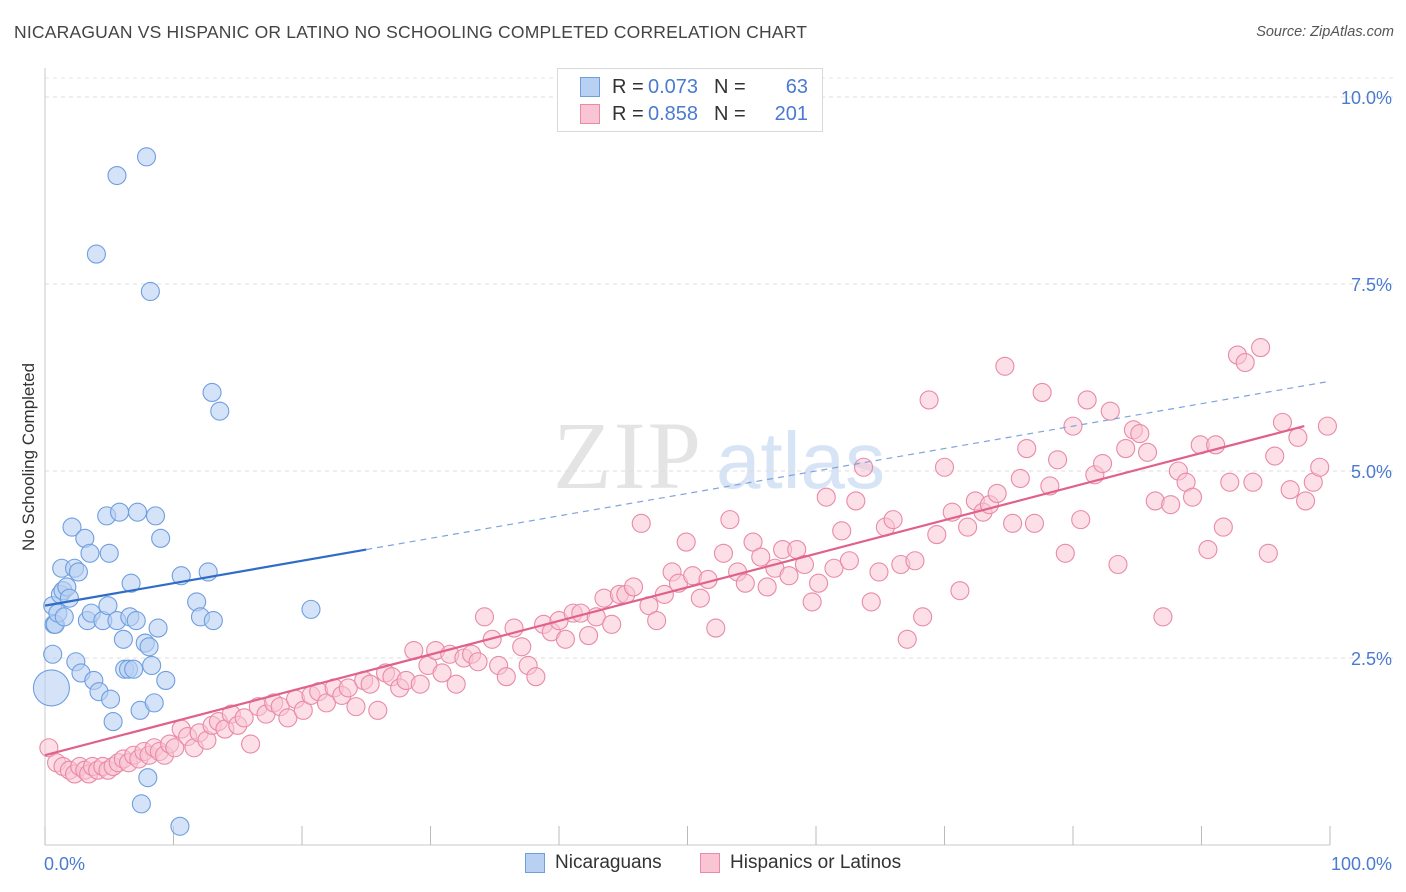  I want to click on legend-row-nicaraguans: R = 0.073 N = 63, so click(694, 87).